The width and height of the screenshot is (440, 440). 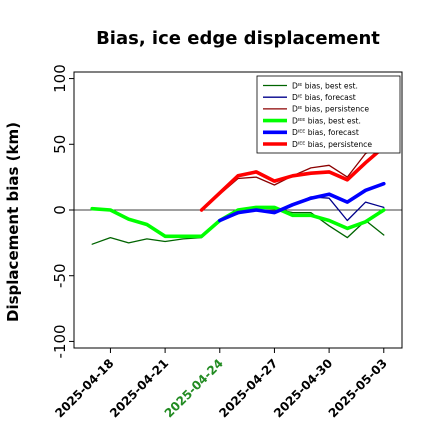 I want to click on legend-label: Dᴵᴱᴱ bias, persistence, so click(x=332, y=144).